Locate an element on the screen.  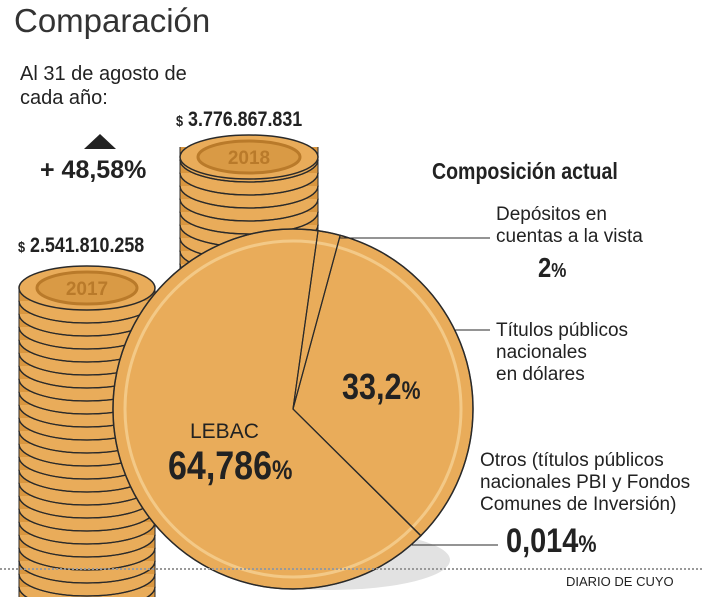
label-lebac: LEBAC is located at coordinates (224, 431).